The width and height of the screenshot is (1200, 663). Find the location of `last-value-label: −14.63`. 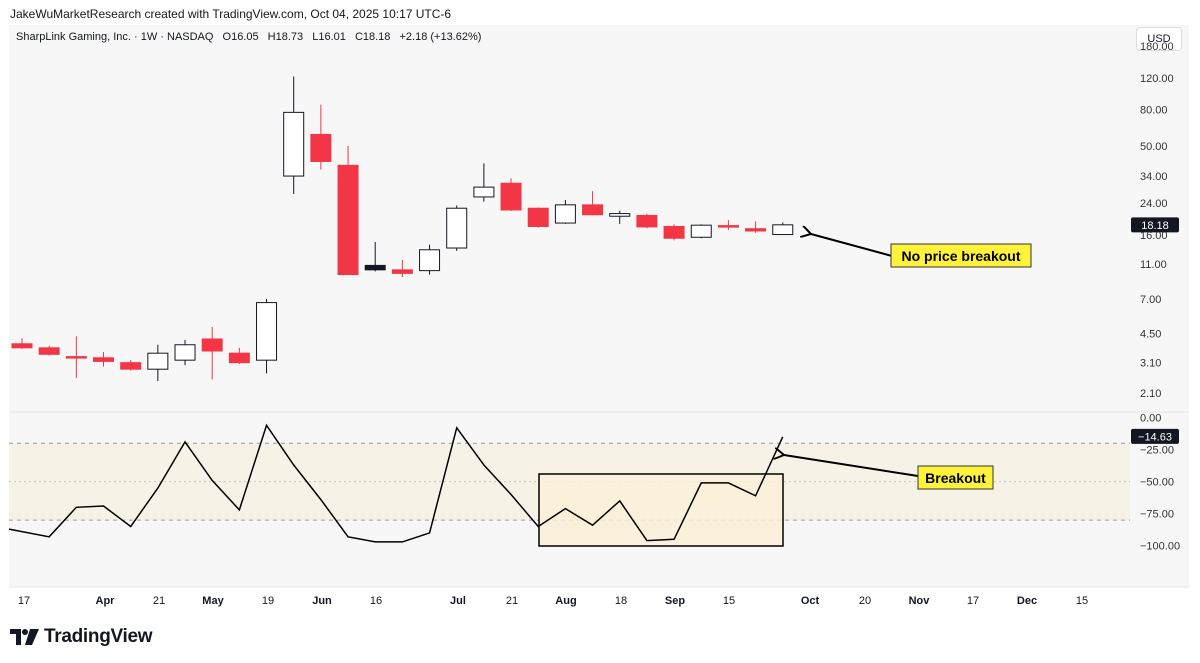

last-value-label: −14.63 is located at coordinates (1155, 437).